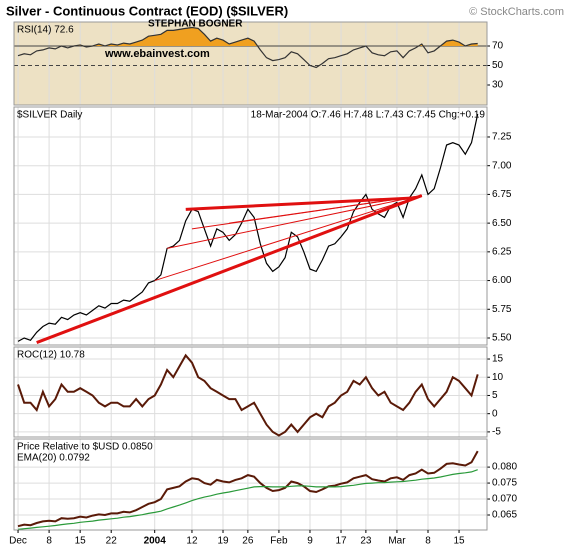 This screenshot has width=570, height=551. I want to click on y-tick-label: 10, so click(498, 377).